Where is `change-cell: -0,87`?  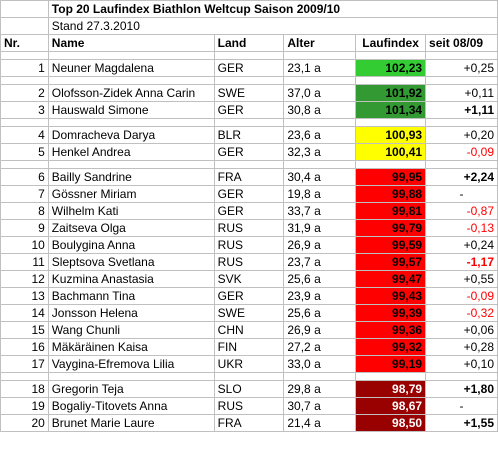 change-cell: -0,87 is located at coordinates (461, 211).